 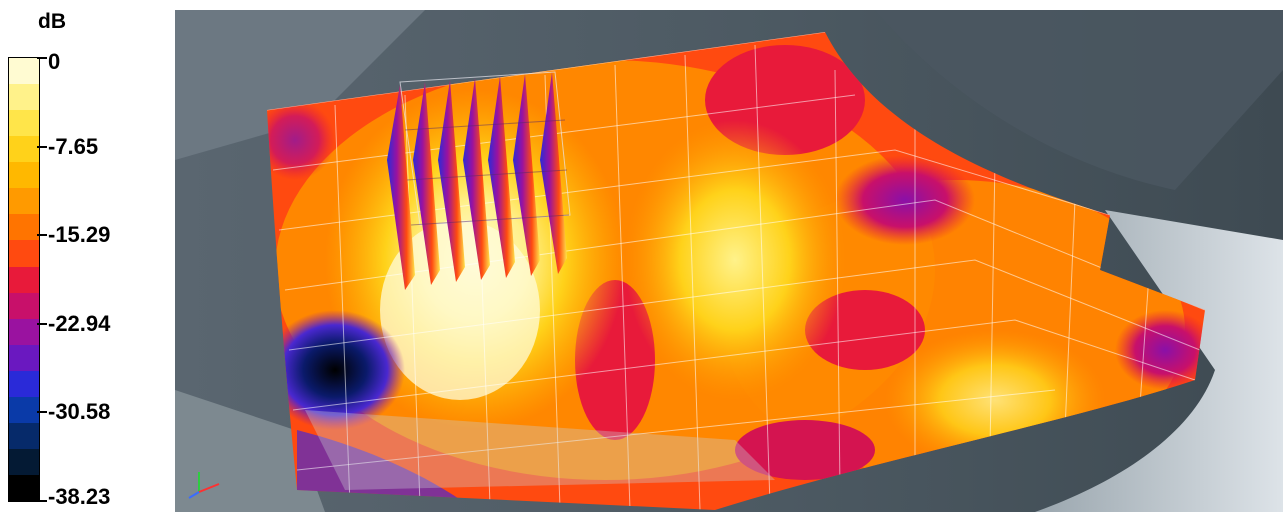 What do you see at coordinates (79, 496) in the screenshot?
I see `colorbar-tick-label: -38.23` at bounding box center [79, 496].